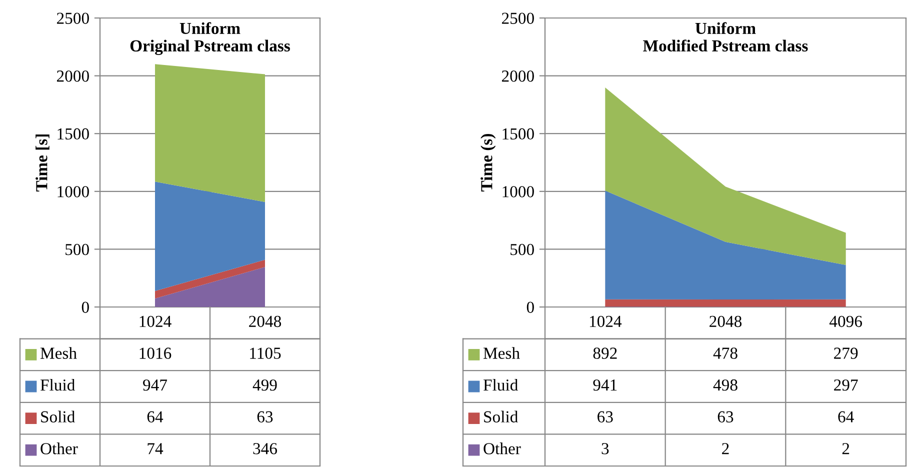 This screenshot has width=908, height=467. Describe the element at coordinates (846, 353) in the screenshot. I see `data-label: 279` at that location.